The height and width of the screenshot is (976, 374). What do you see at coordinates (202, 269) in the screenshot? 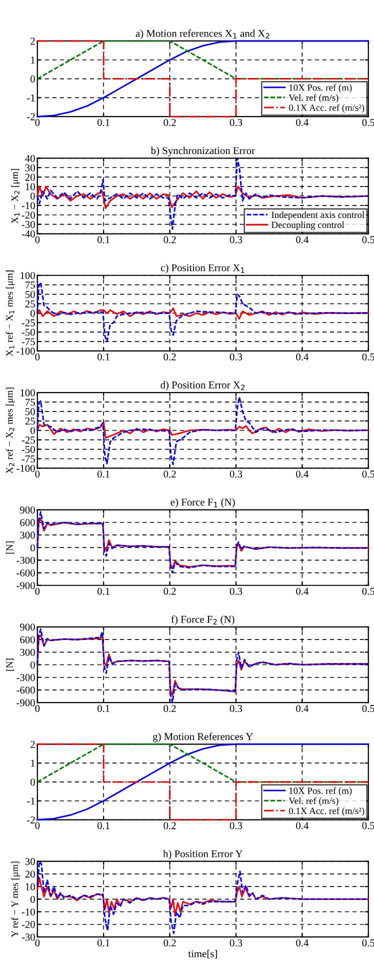
I see `chart-title: c) Position Error X$_{1}$` at bounding box center [202, 269].